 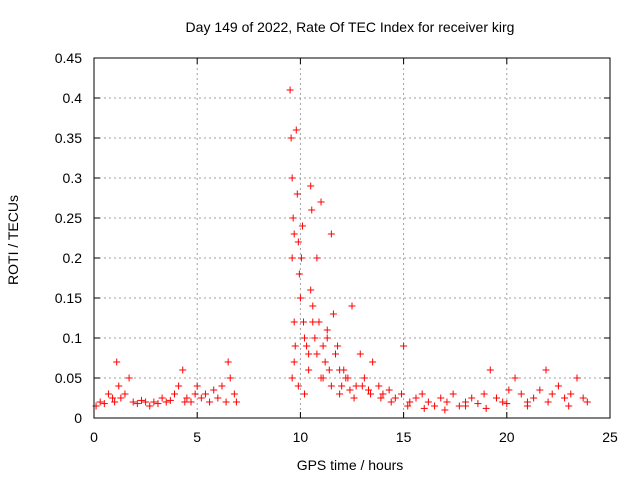 I want to click on y-tick-label: 0.35, so click(x=68, y=138).